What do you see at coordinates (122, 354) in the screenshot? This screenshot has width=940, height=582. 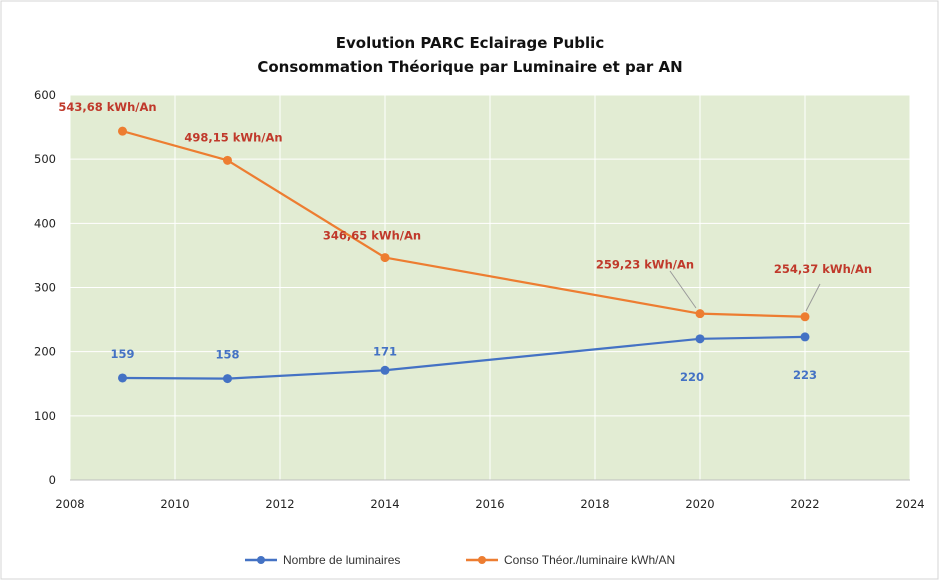 I see `data-label-luminaires: 159` at bounding box center [122, 354].